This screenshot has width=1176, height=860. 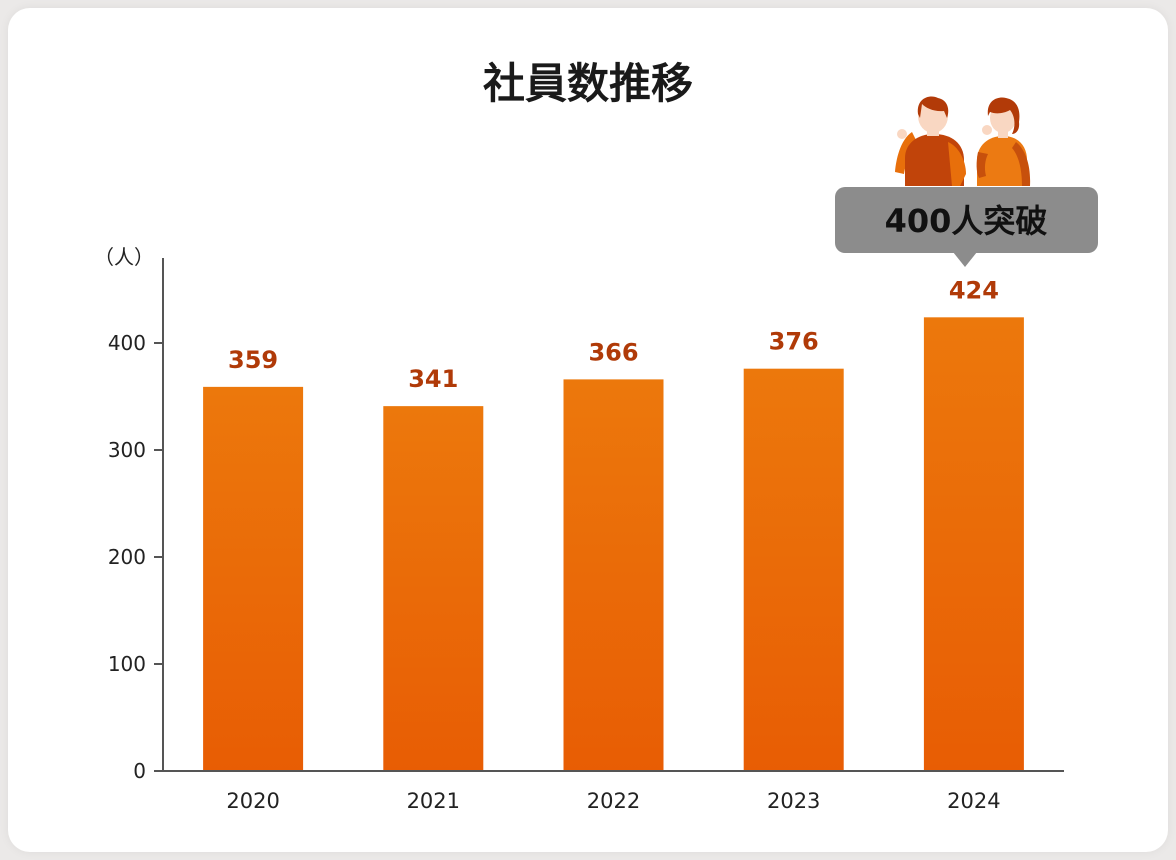 What do you see at coordinates (252, 801) in the screenshot?
I see `x-tick-label-2020: 2020` at bounding box center [252, 801].